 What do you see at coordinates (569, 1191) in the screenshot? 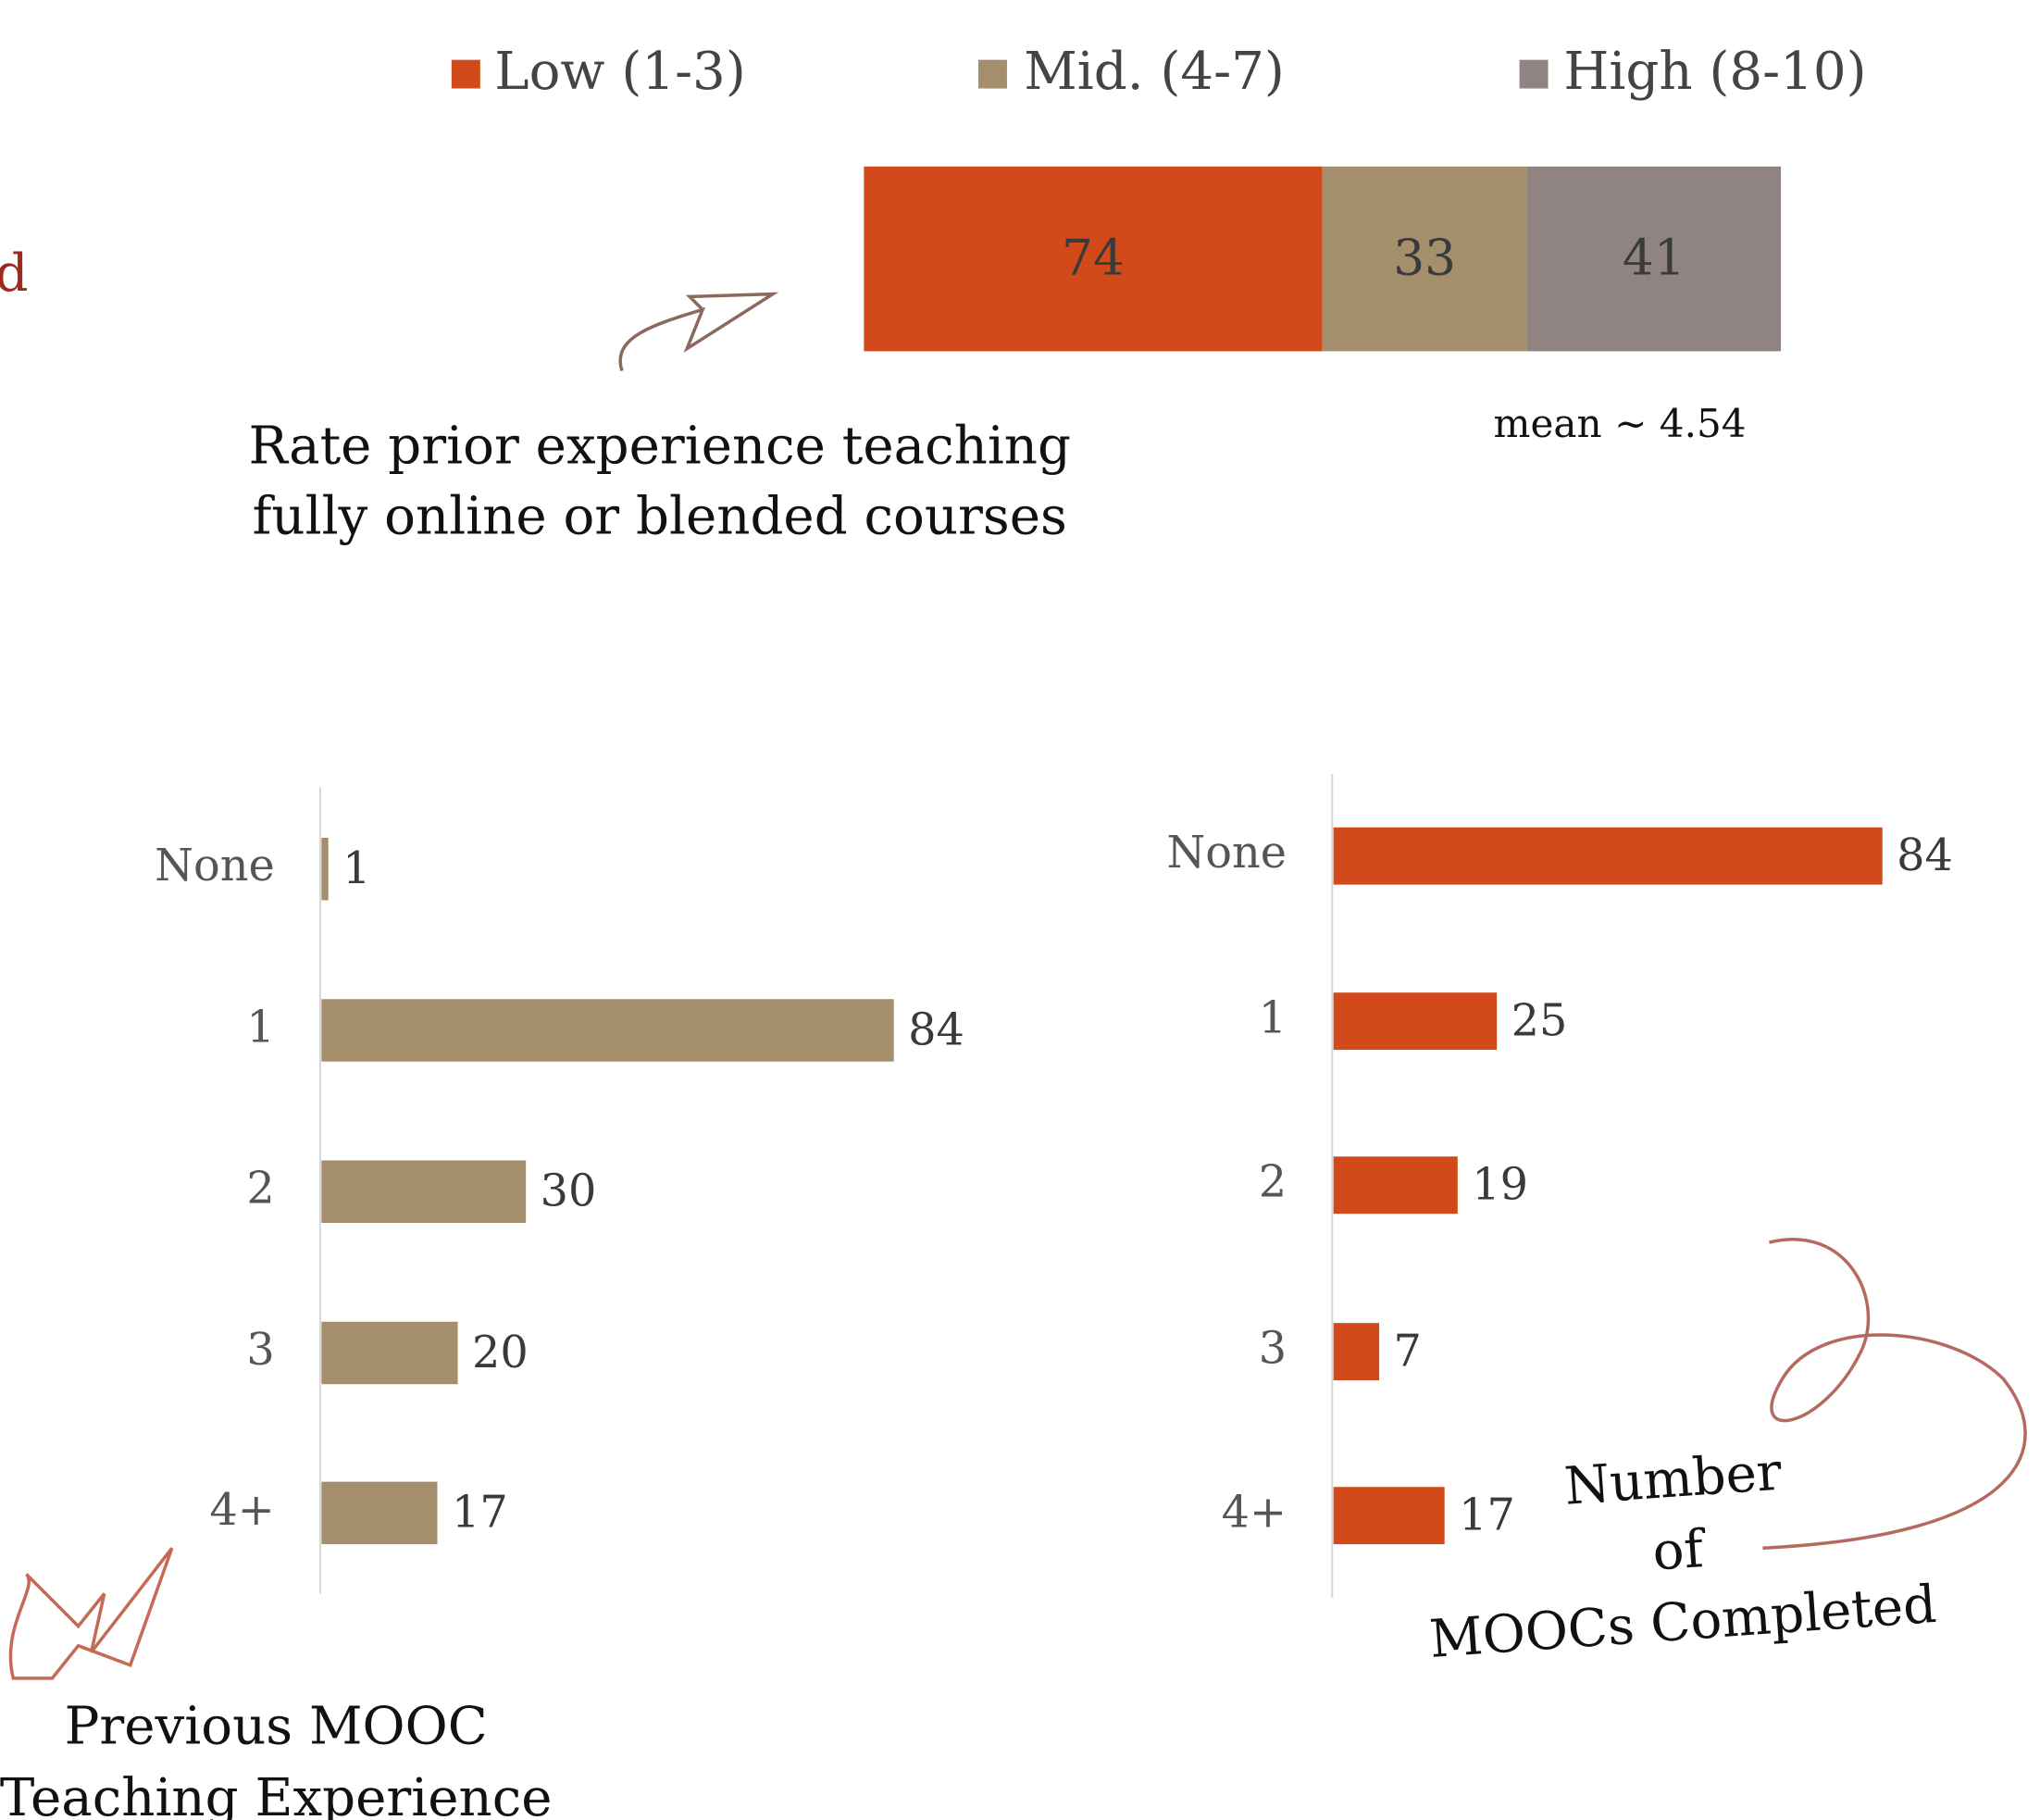
I see `data-label: 30` at bounding box center [569, 1191].